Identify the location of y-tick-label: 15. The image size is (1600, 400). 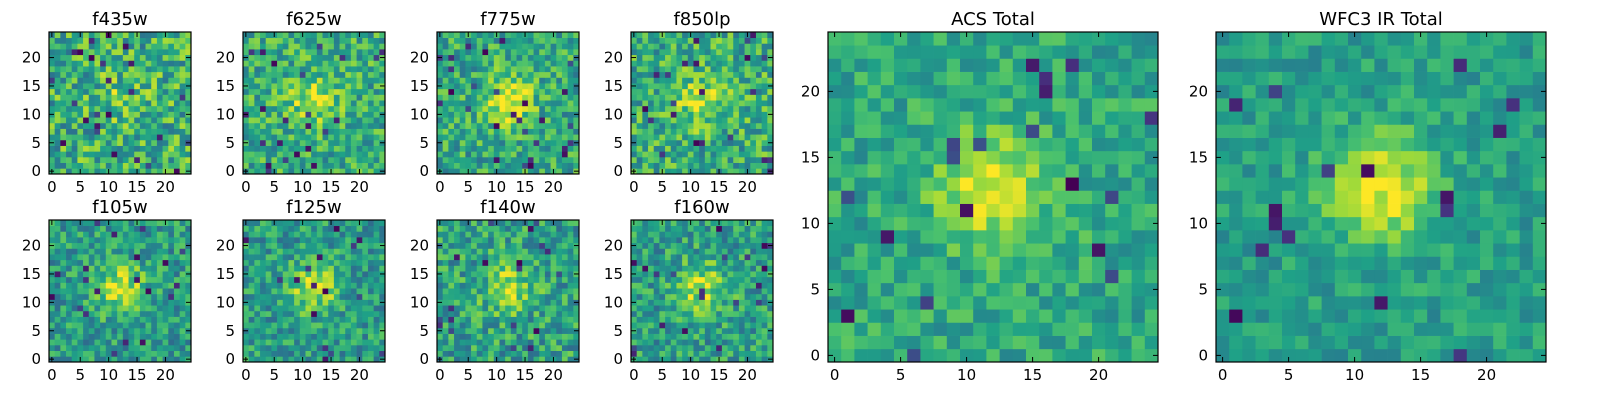
(419, 274).